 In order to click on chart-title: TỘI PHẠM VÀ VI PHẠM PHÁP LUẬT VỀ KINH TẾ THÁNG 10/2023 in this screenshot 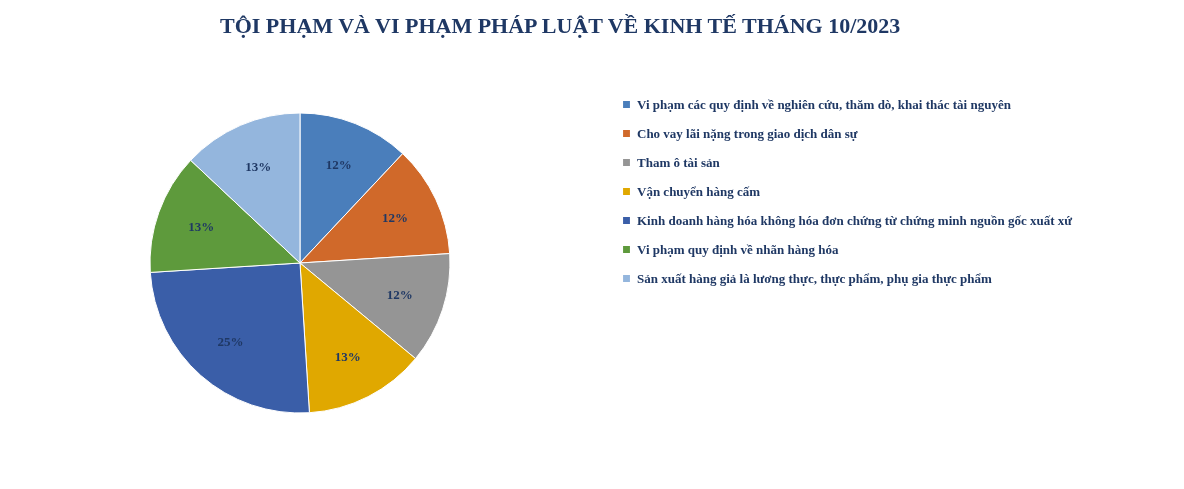, I will do `click(560, 25)`.